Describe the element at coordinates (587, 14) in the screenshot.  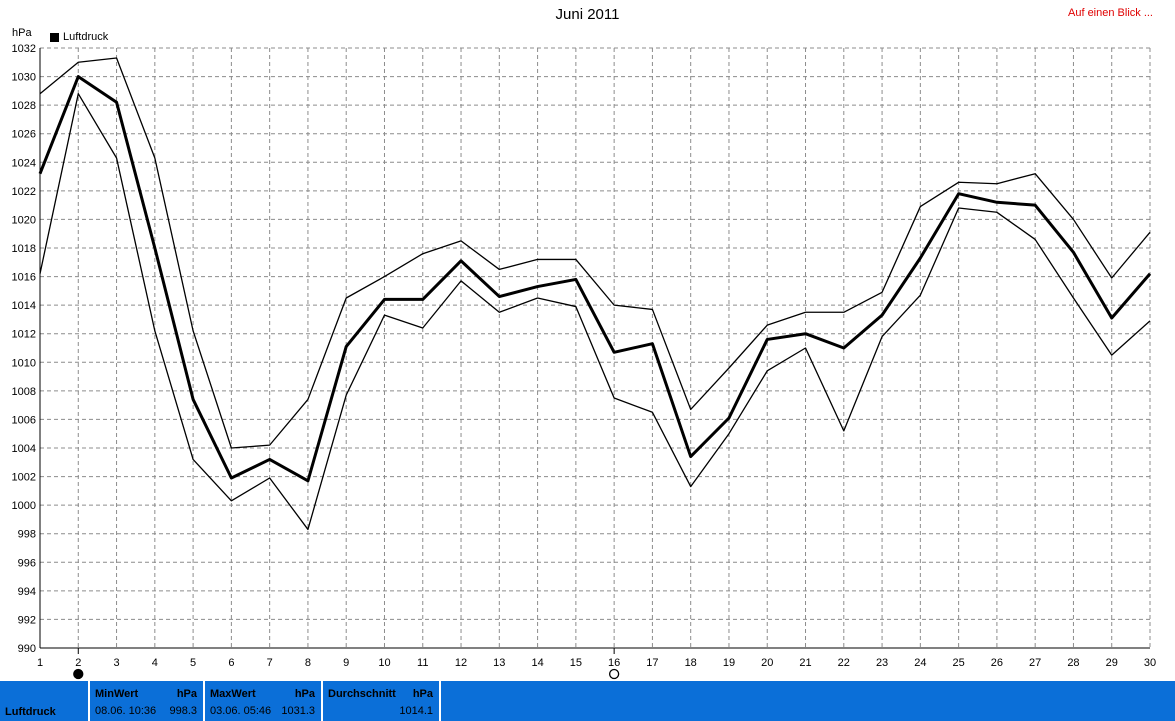
I see `chart-title: Juni 2011` at that location.